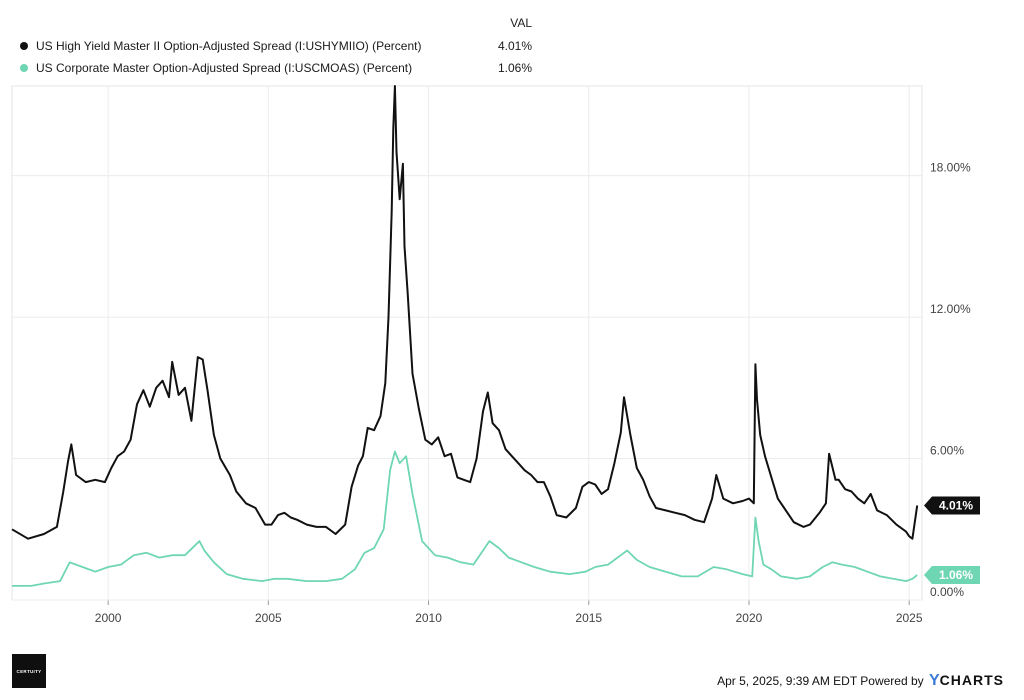  I want to click on legend-value-header: VAL, so click(521, 23).